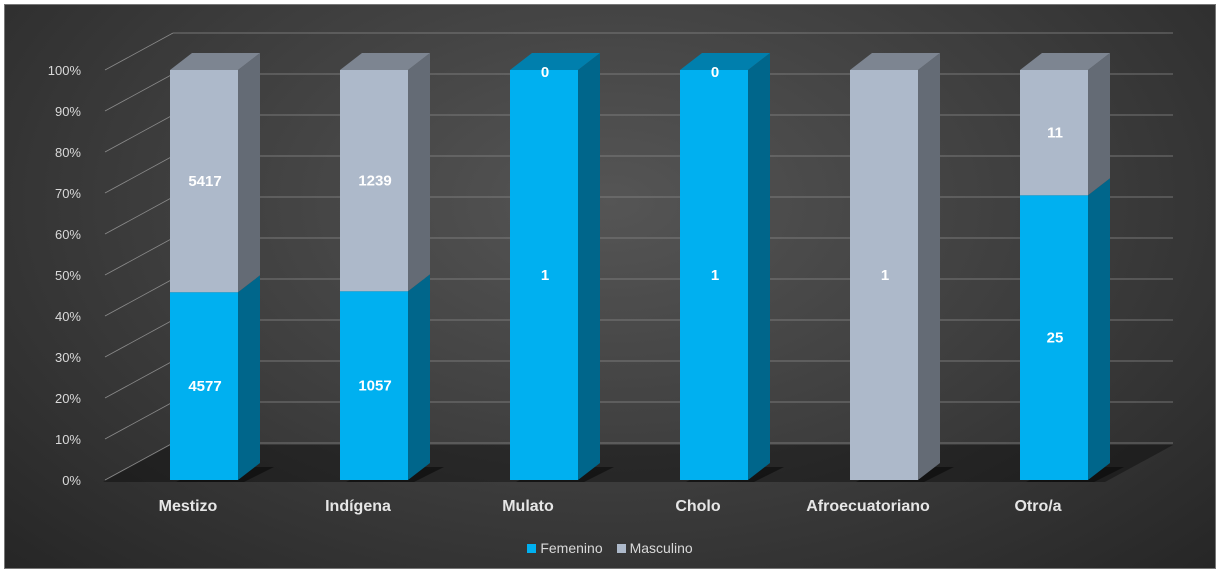  I want to click on y-tick-label: 20%, so click(68, 398).